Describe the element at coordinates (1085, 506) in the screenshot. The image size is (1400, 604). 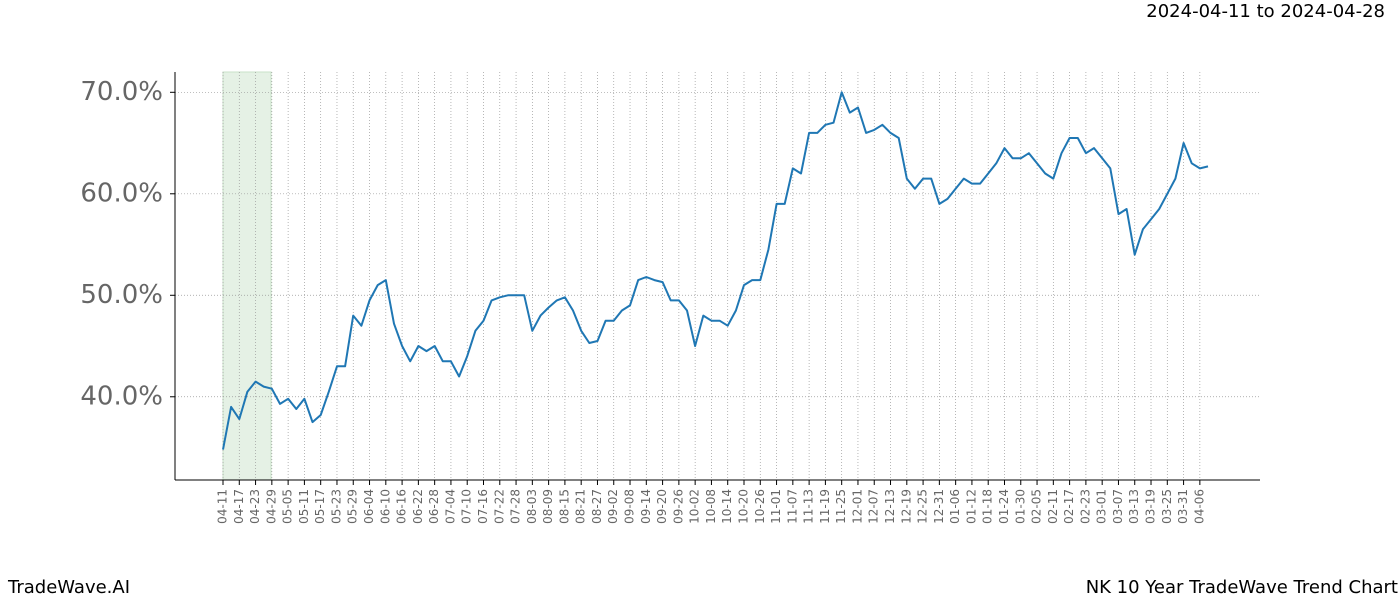
I see `x-tick-label: 02-23` at that location.